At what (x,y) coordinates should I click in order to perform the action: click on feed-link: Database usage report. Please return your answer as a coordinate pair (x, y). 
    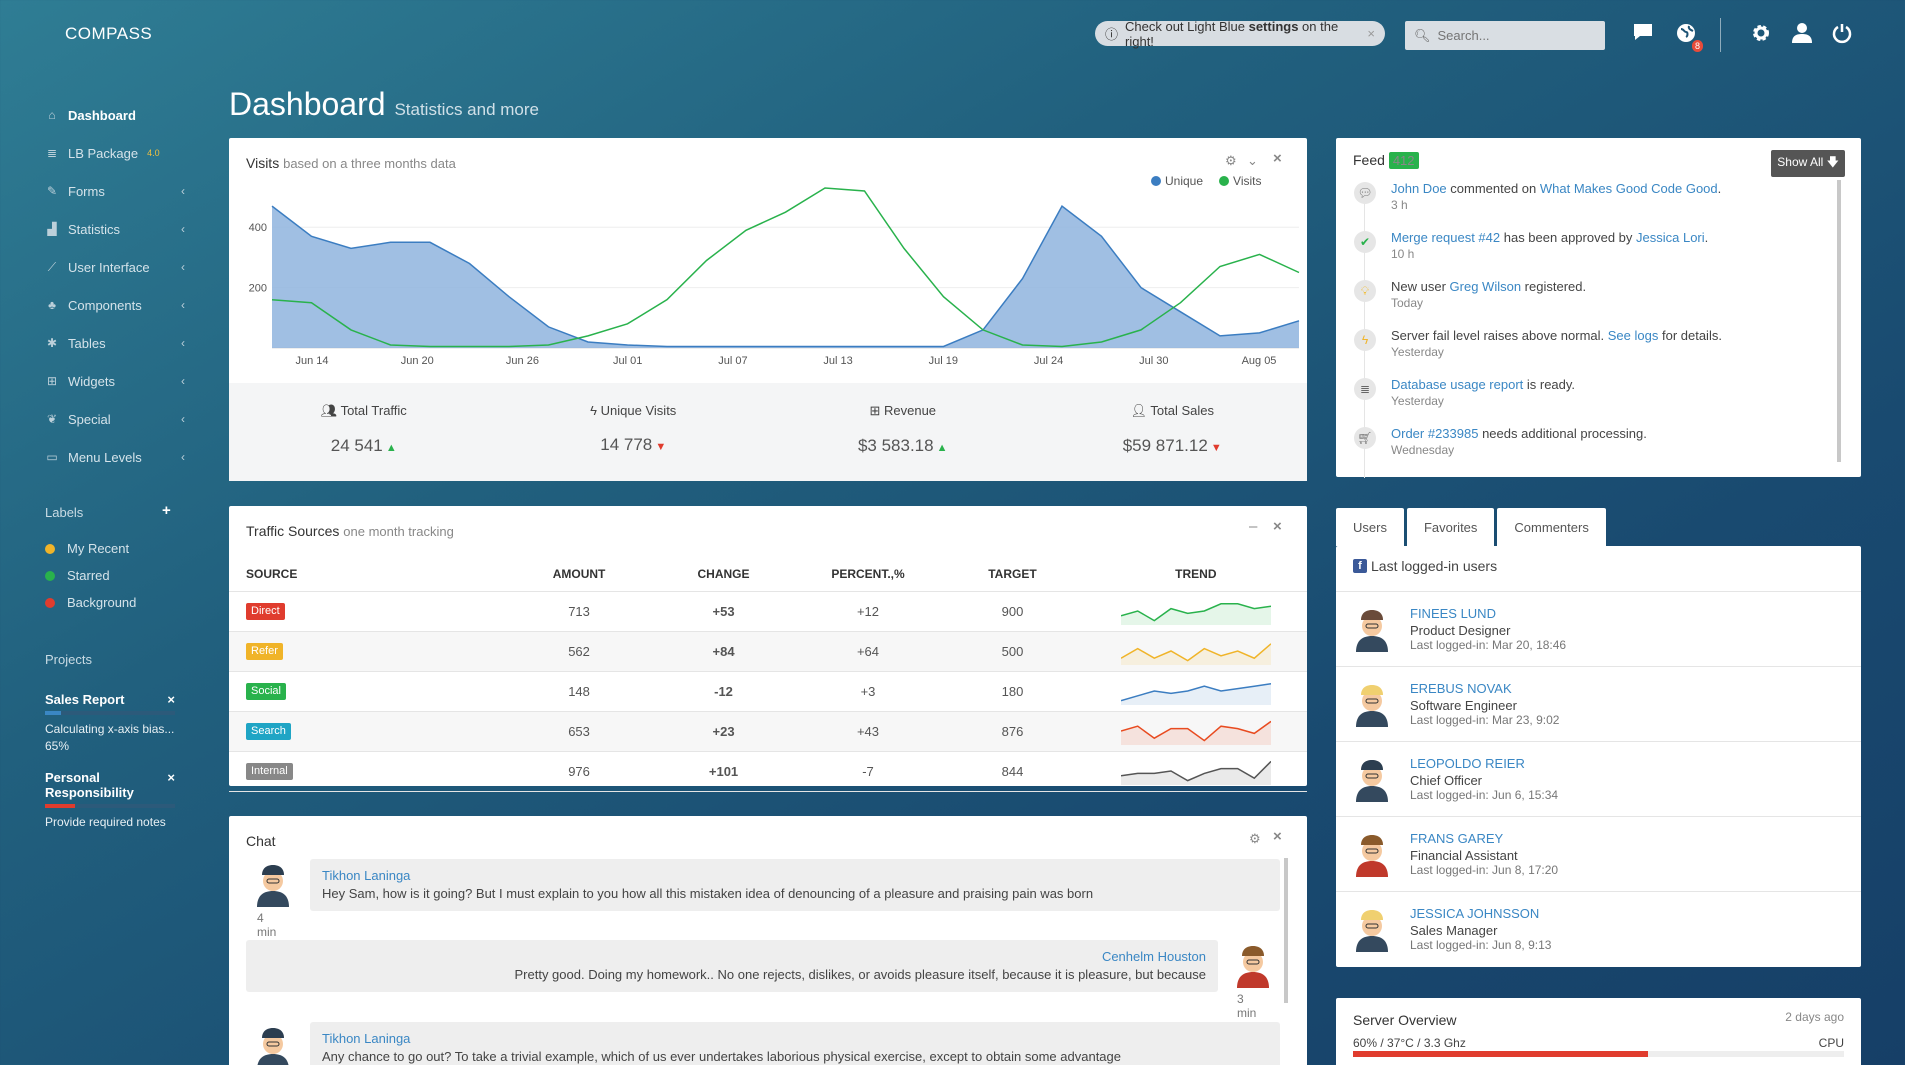
    Looking at the image, I should click on (1457, 384).